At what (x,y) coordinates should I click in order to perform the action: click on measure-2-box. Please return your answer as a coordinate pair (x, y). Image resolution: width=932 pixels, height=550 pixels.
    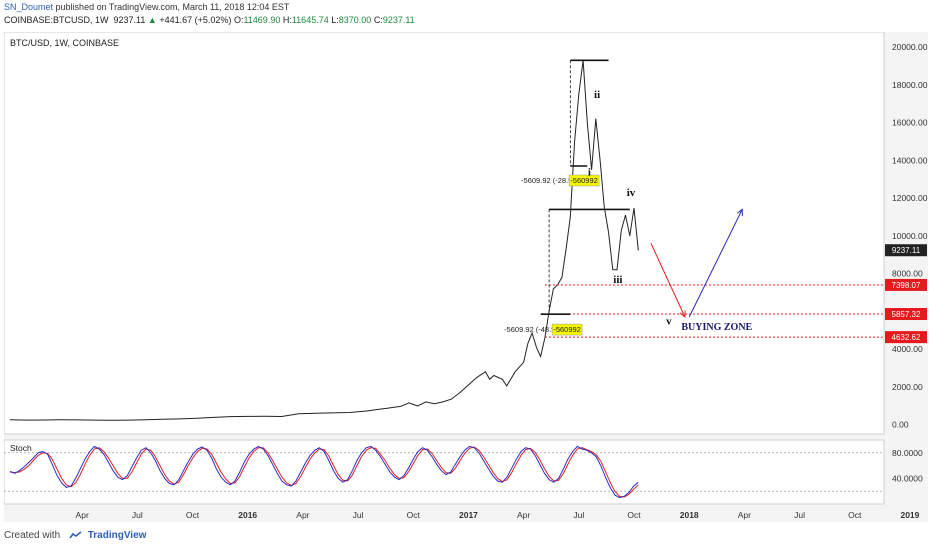
    Looking at the image, I should click on (567, 329).